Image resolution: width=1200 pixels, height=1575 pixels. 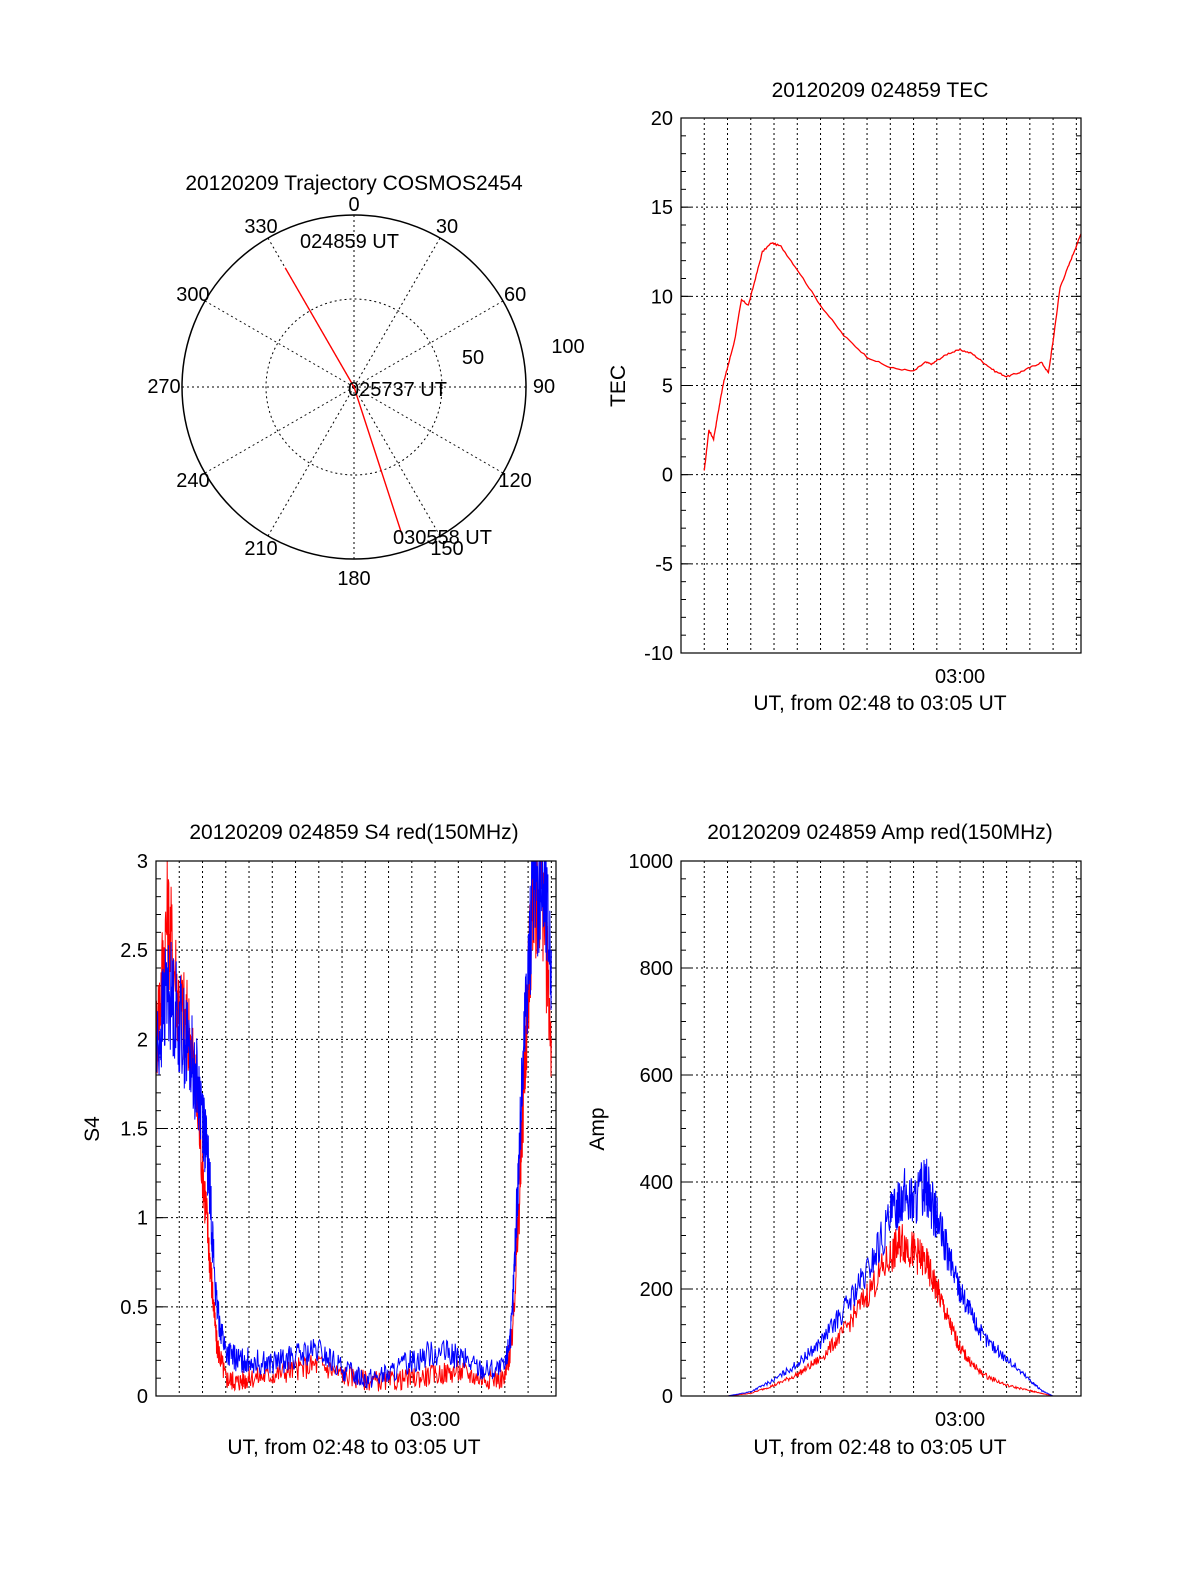 I want to click on amp-chart-xlabel: UT, from 02:48 to 03:05 UT, so click(x=879, y=1447).